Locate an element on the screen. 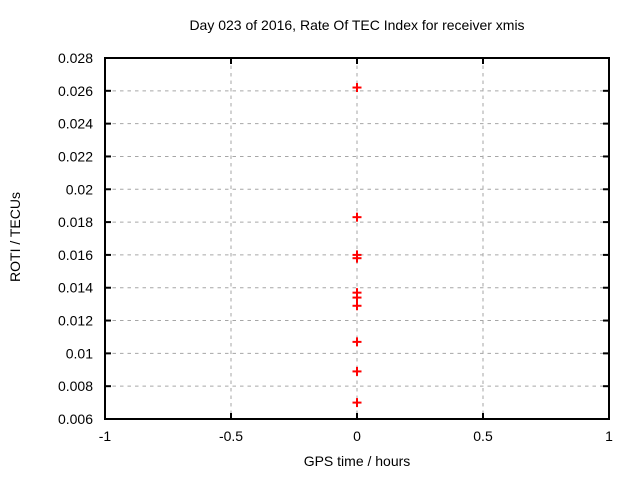 The width and height of the screenshot is (640, 480). y-tick-label: 0.006 is located at coordinates (75, 419).